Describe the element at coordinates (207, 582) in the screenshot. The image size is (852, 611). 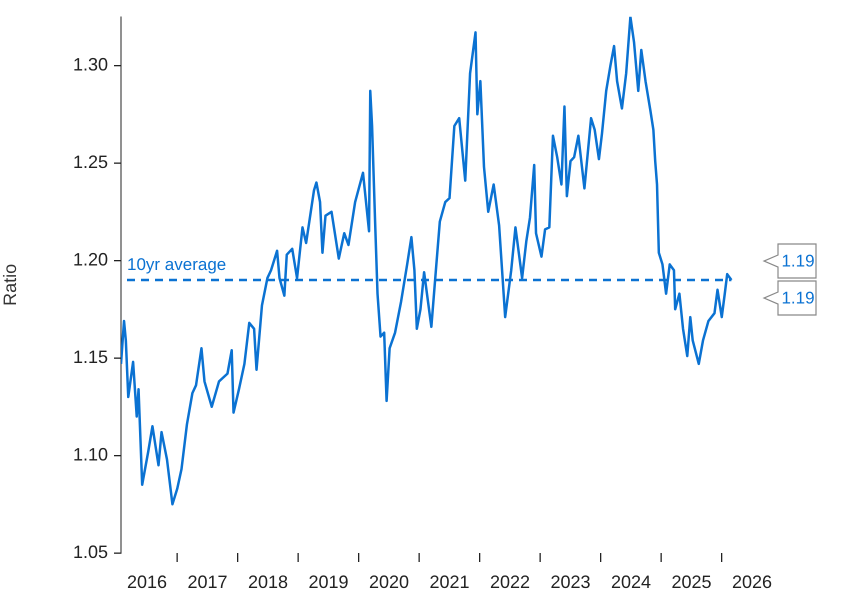
I see `x-tick-label: 2017` at that location.